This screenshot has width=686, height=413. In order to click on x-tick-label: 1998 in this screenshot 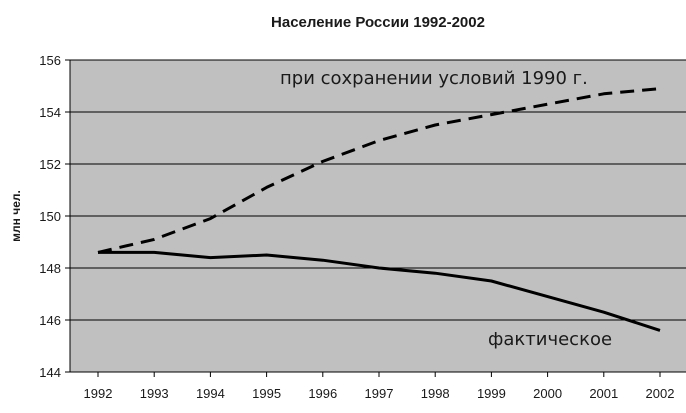, I will do `click(435, 393)`.